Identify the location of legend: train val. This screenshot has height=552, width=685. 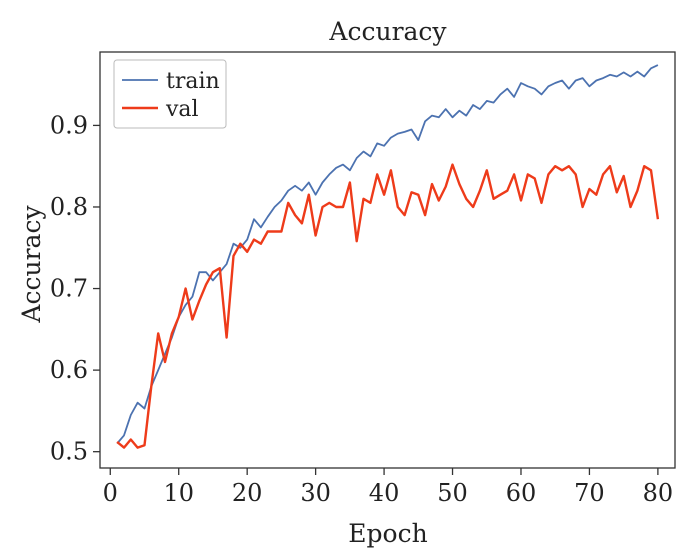
(170, 94).